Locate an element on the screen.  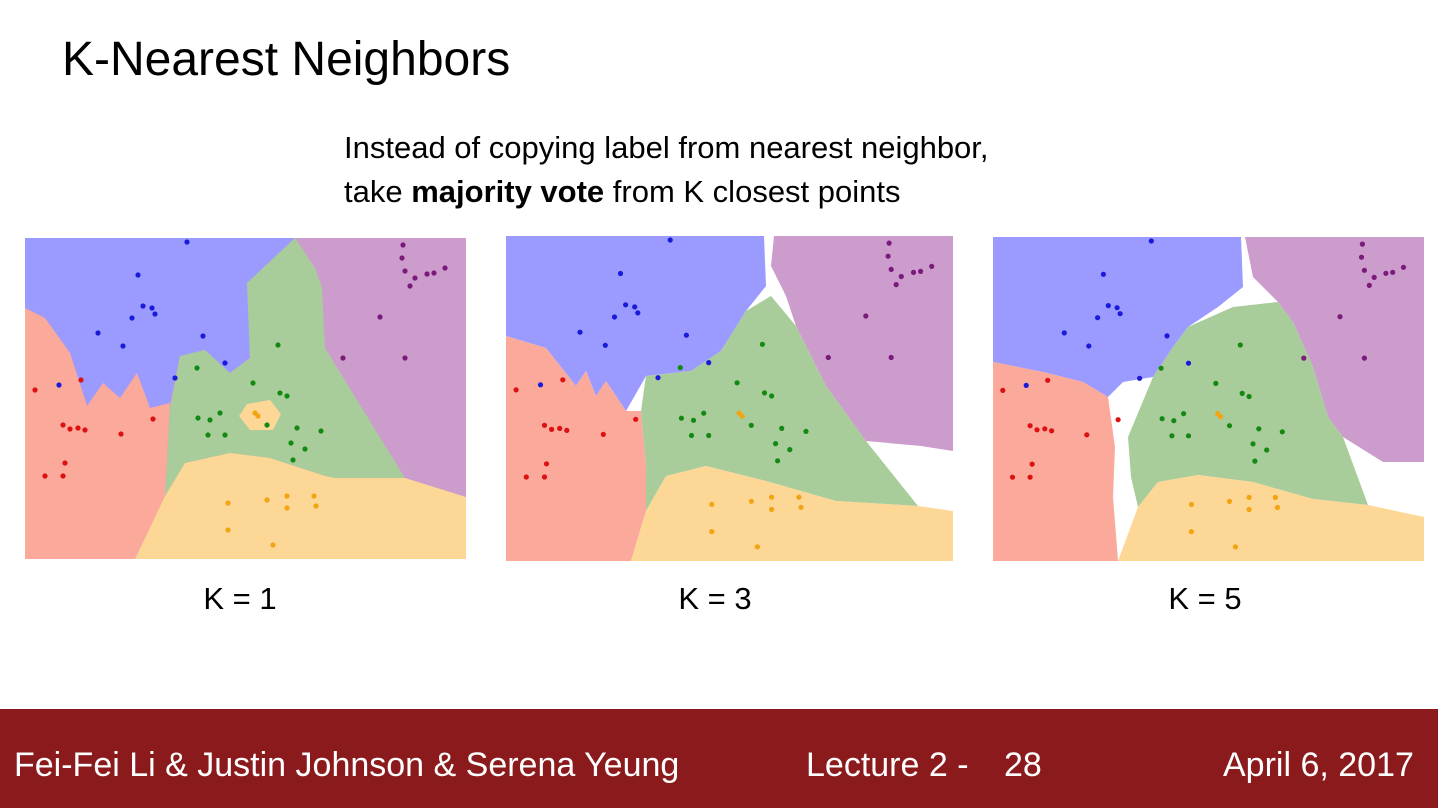
knn-plot-k1-svg is located at coordinates (245, 398).